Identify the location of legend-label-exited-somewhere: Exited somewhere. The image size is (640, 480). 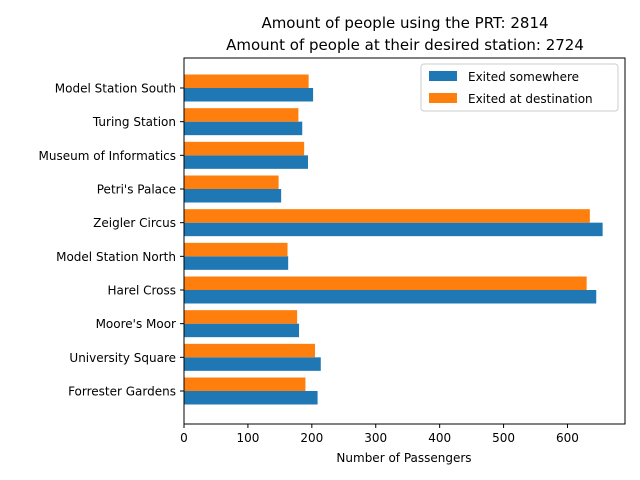
(523, 77).